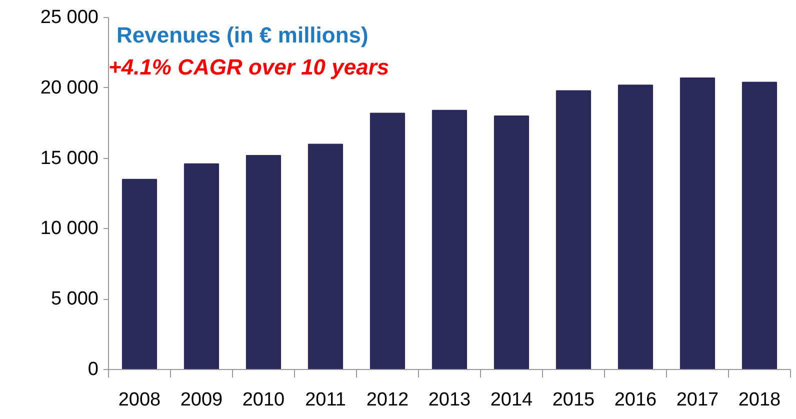  Describe the element at coordinates (759, 400) in the screenshot. I see `x-tick-label: 2018` at that location.